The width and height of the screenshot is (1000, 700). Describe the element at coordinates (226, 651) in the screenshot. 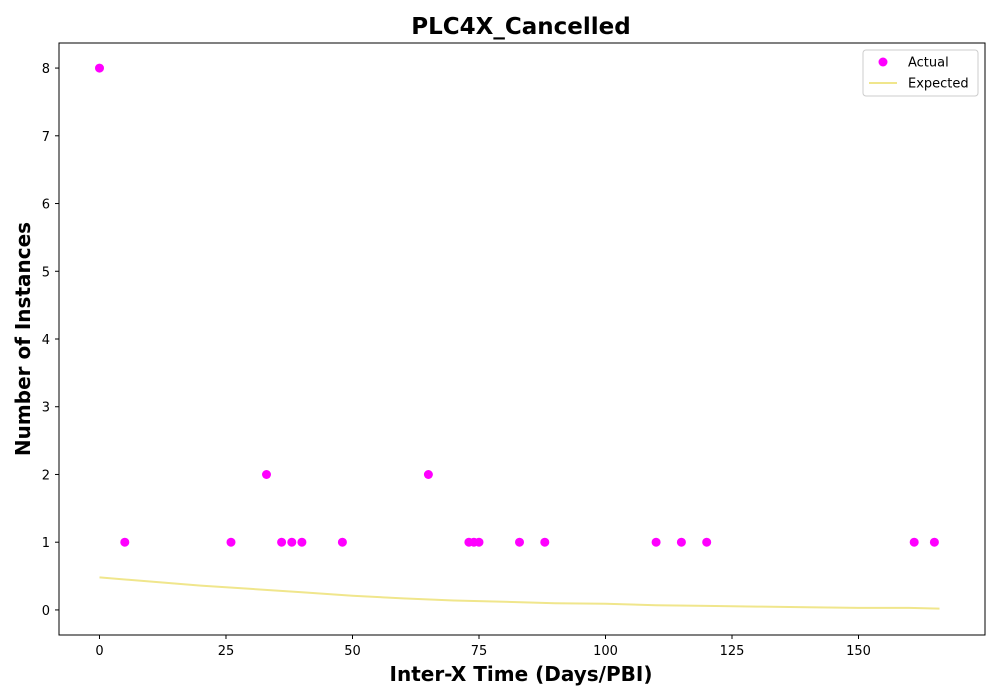

I see `x-tick-label: 25` at that location.